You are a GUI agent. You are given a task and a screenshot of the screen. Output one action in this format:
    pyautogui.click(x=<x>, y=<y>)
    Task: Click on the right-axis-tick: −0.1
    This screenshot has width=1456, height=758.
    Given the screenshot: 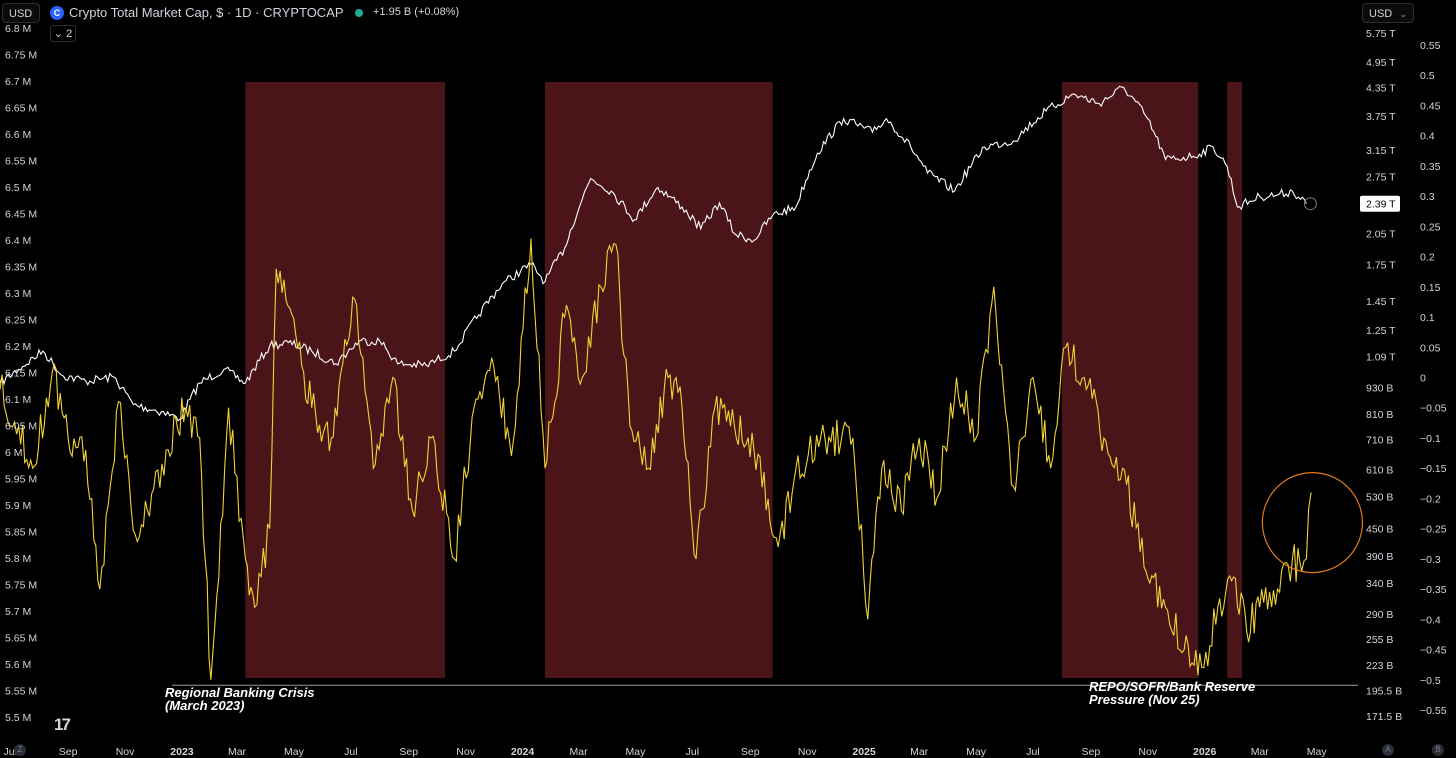 What is the action you would take?
    pyautogui.click(x=1430, y=439)
    